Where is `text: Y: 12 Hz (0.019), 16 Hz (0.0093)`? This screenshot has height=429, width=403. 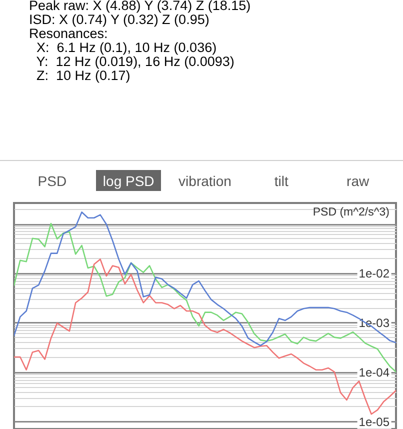
text: Y: 12 Hz (0.019), 16 Hz (0.0093) is located at coordinates (135, 62).